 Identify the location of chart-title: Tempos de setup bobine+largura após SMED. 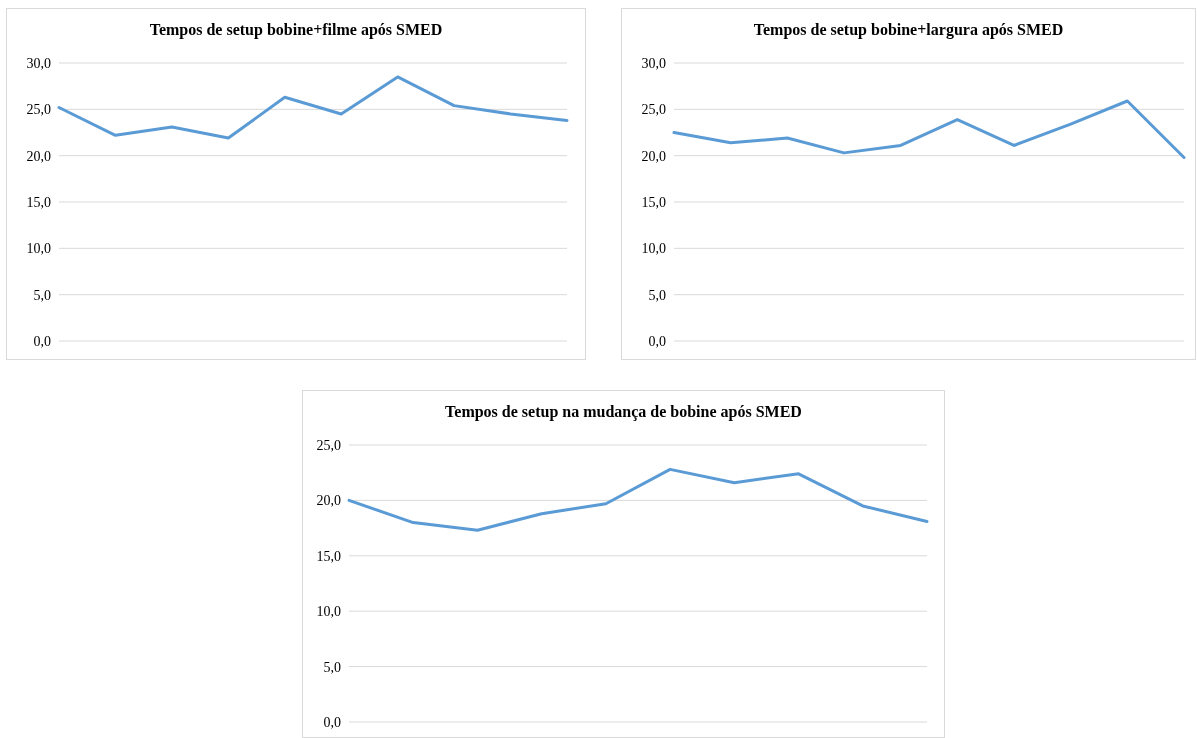
(908, 30).